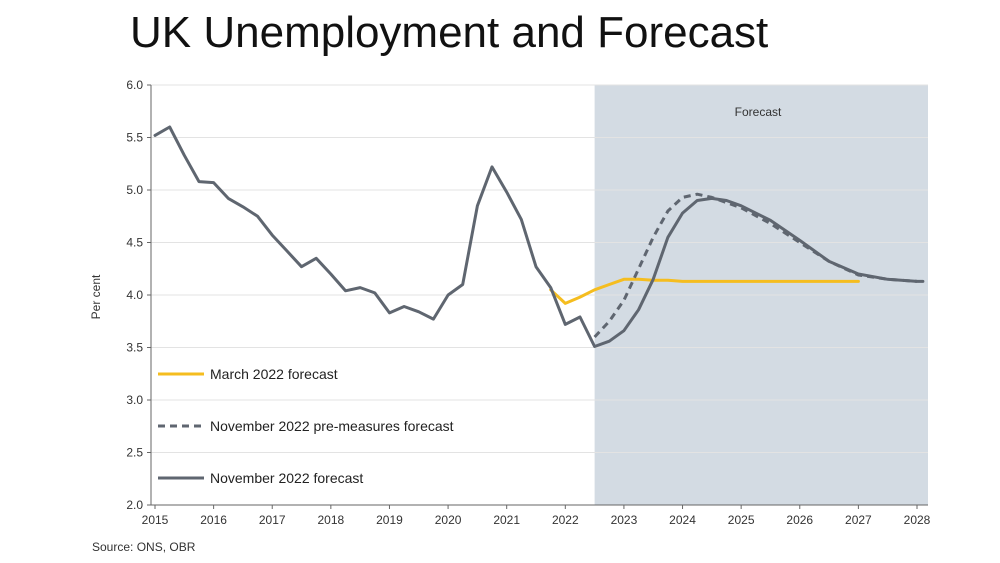 This screenshot has width=1000, height=563. I want to click on legend-label-november-2022-pre-measures-forecast: November 2022 pre-measures forecast, so click(332, 426).